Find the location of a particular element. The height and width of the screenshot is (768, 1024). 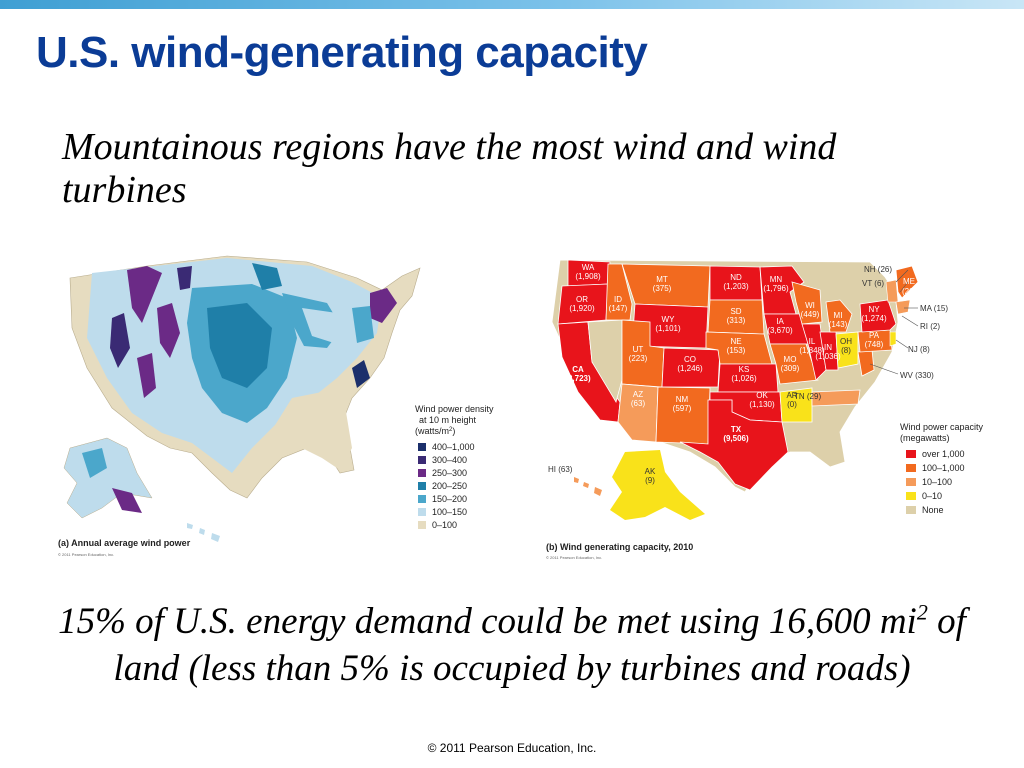

state-abbr: NE is located at coordinates (735, 341).